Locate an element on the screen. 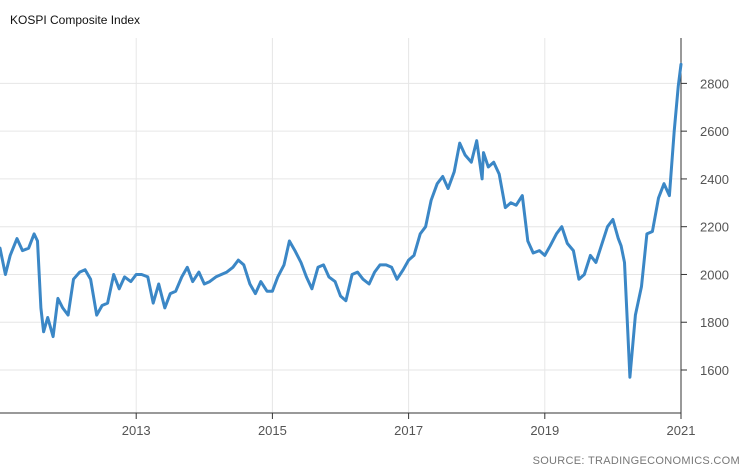  x-tick-label-2013: 2013 is located at coordinates (136, 430).